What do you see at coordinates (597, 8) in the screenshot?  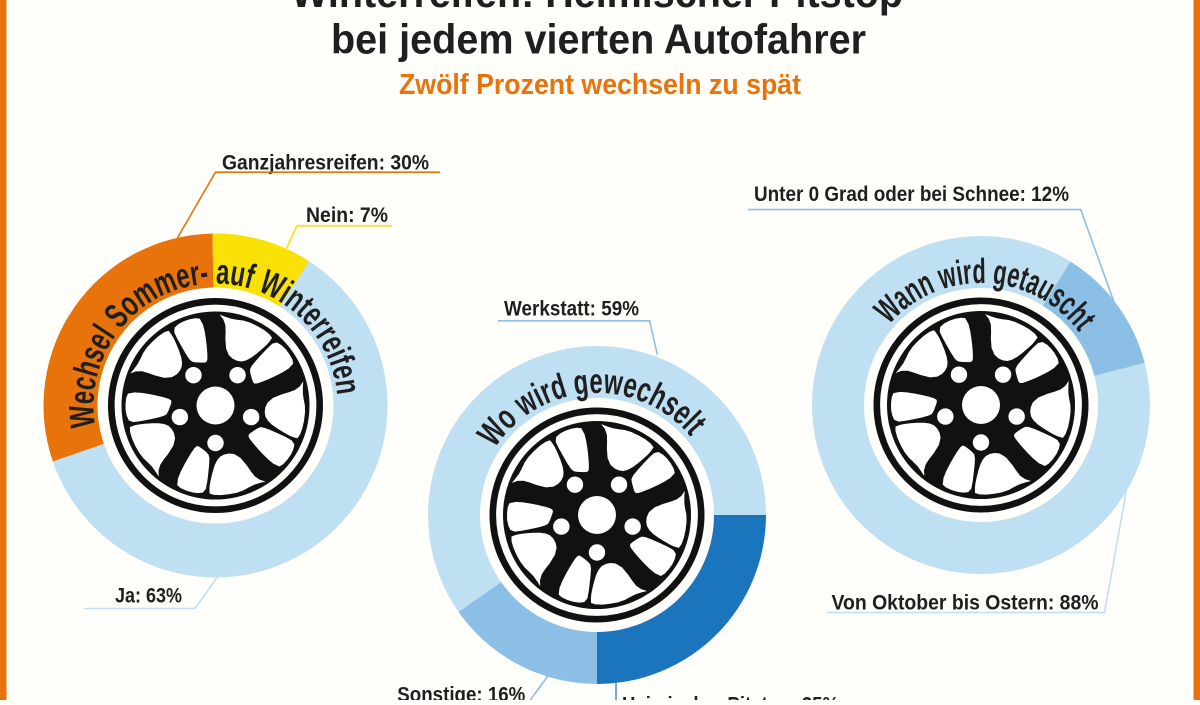 I see `svg-text:Winterreifen: Heimischer Pitst: Winterreifen: Heimischer Pitstop` at bounding box center [597, 8].